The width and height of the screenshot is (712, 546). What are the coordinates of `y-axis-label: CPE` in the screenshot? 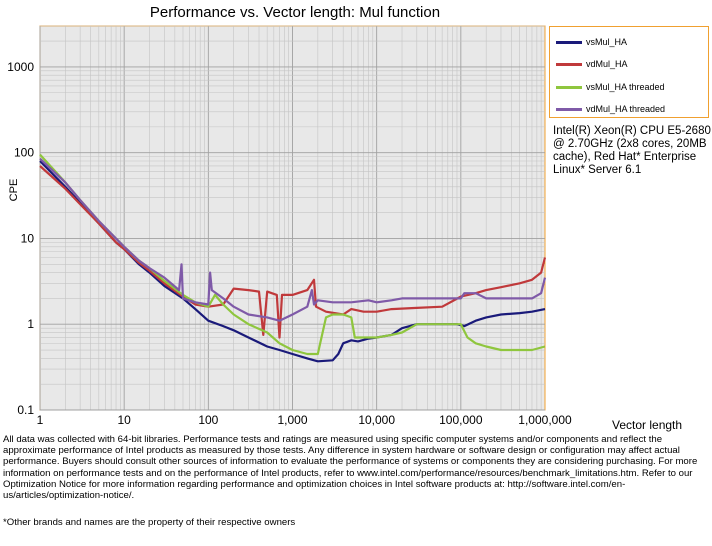 It's located at (14, 190).